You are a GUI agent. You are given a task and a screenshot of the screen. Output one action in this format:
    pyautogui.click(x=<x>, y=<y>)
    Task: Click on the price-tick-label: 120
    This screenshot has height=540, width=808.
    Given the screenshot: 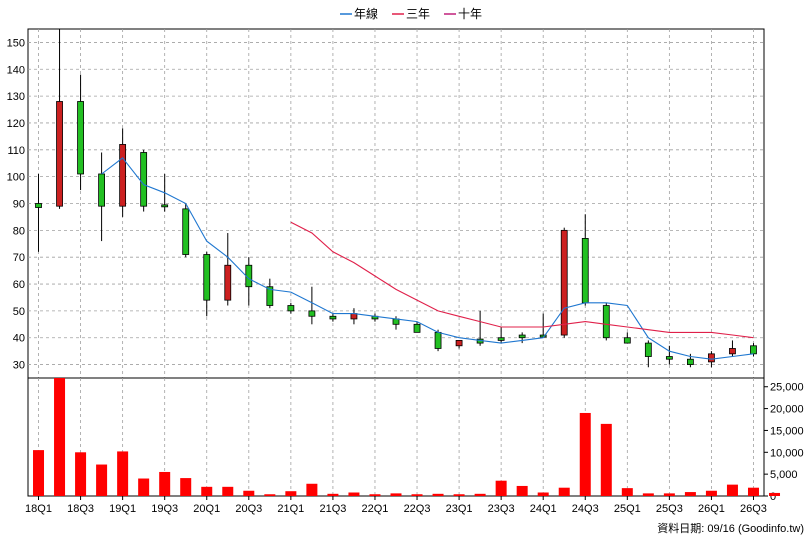 What is the action you would take?
    pyautogui.click(x=16, y=124)
    